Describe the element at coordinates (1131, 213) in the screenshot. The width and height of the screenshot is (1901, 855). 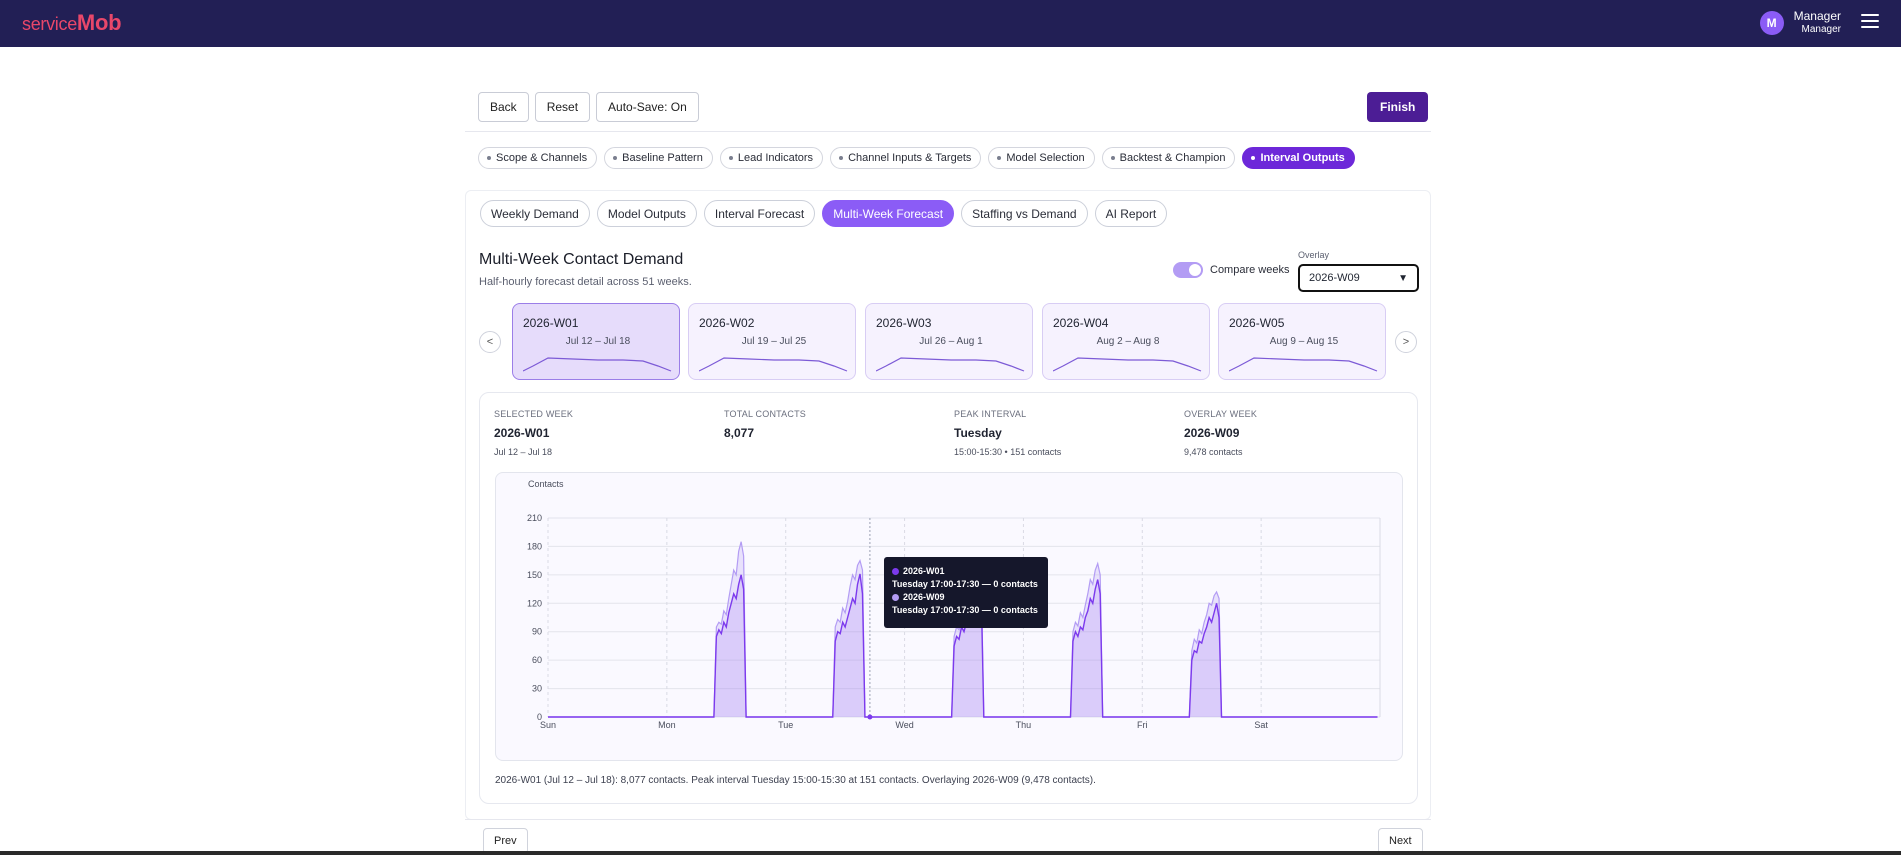
I see `tab-ai-report: AI Report` at that location.